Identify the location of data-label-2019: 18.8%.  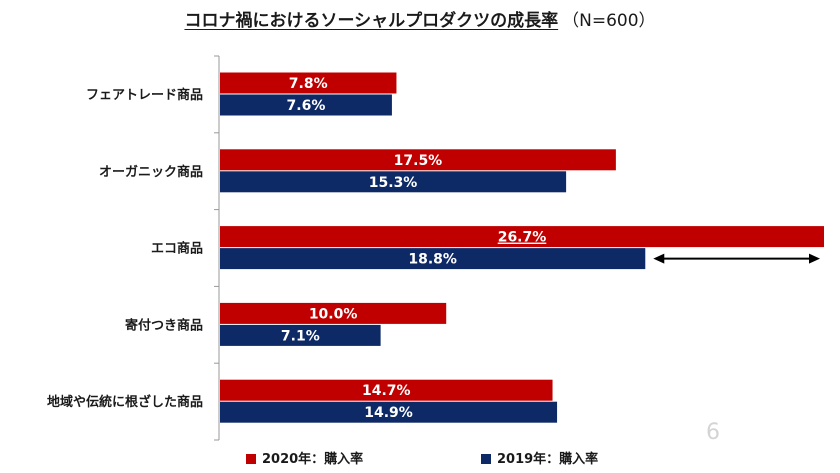
(432, 260).